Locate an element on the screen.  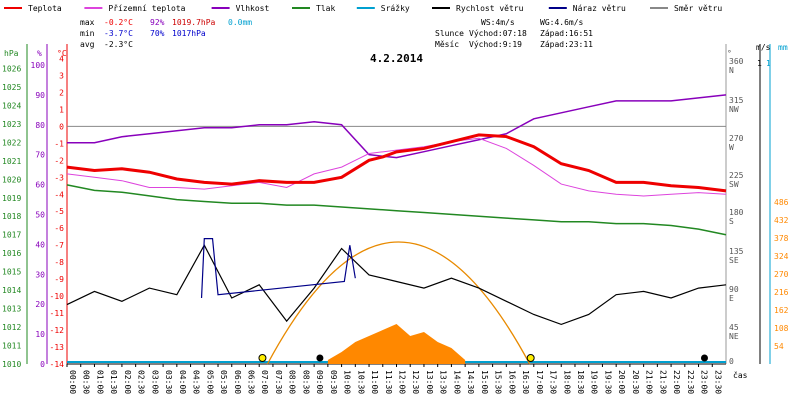
temp-tick: 1 is located at coordinates (61, 109).